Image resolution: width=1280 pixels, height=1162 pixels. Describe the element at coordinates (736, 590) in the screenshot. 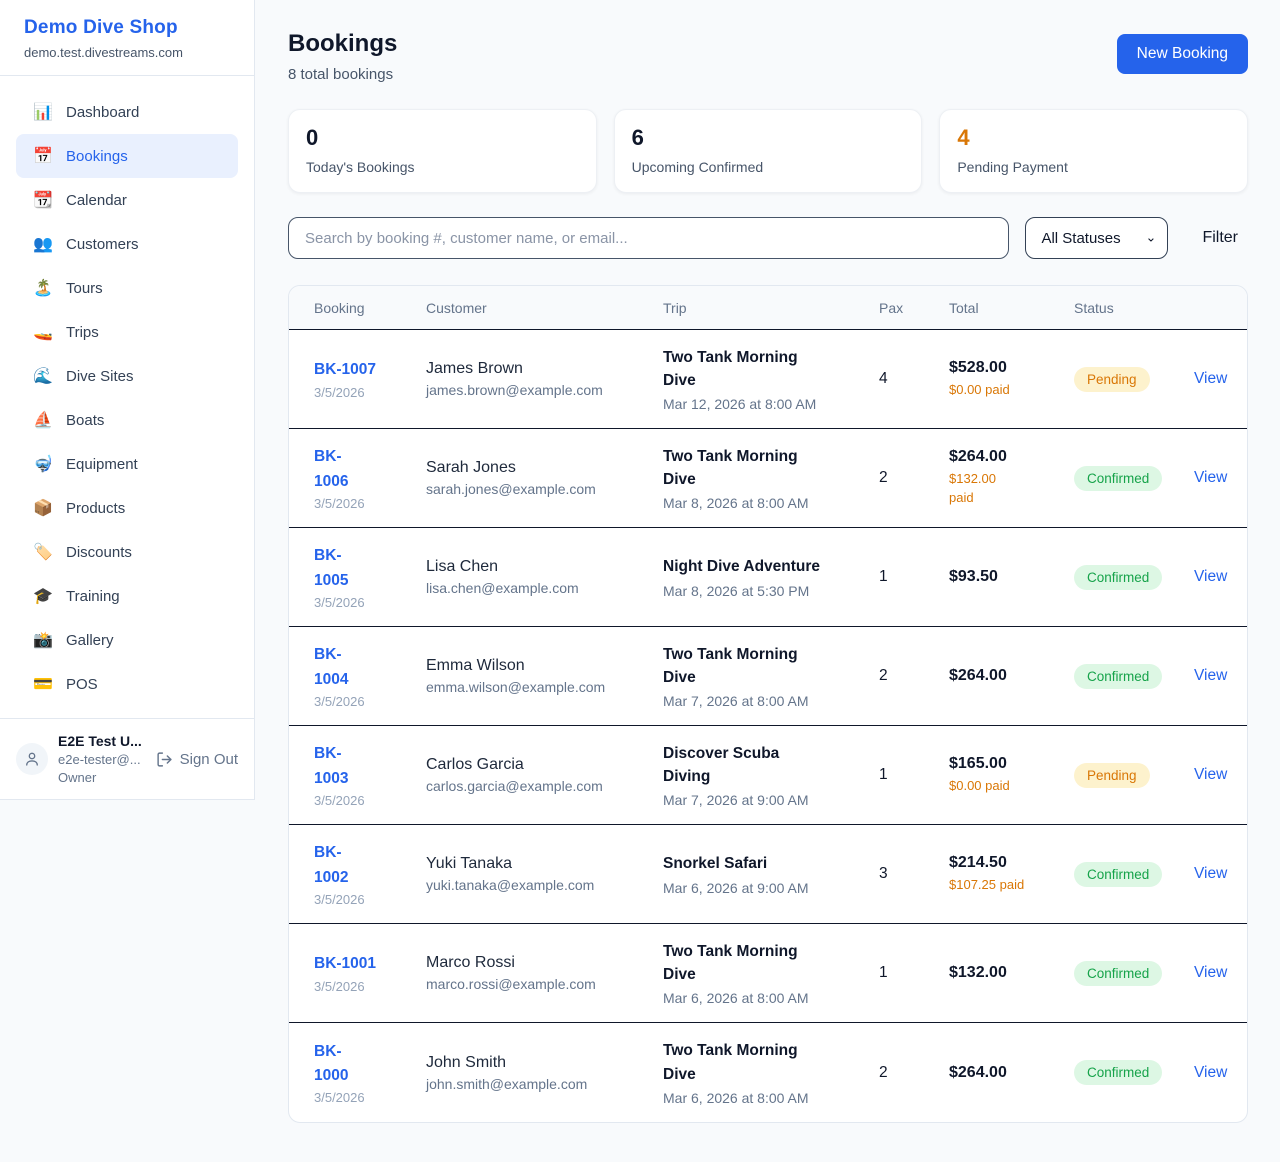

I see `trip-datetime: Mar 8, 2026 at 5:30 PM` at that location.